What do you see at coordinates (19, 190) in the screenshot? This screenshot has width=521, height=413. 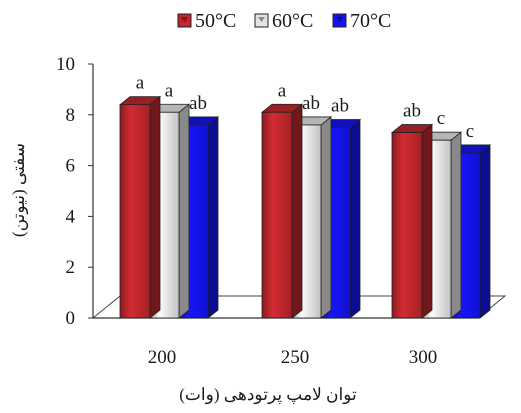 I see `y-axis-title: سفتی (نیوتن)` at bounding box center [19, 190].